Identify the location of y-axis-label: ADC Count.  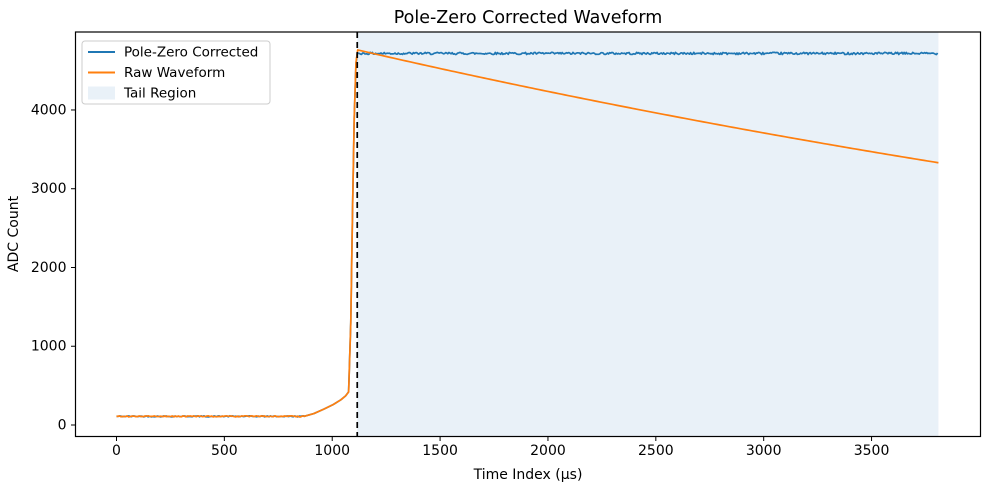
(14, 233).